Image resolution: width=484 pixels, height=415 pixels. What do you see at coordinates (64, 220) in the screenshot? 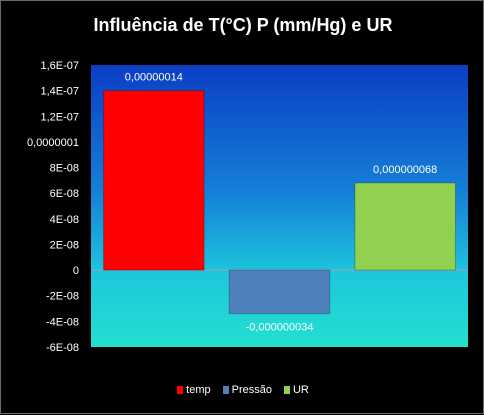
I see `y-tick-label: 4E-08` at bounding box center [64, 220].